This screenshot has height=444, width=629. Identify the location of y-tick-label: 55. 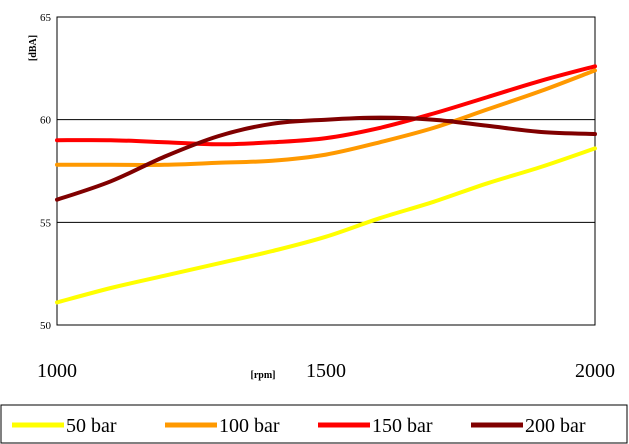
(46, 223).